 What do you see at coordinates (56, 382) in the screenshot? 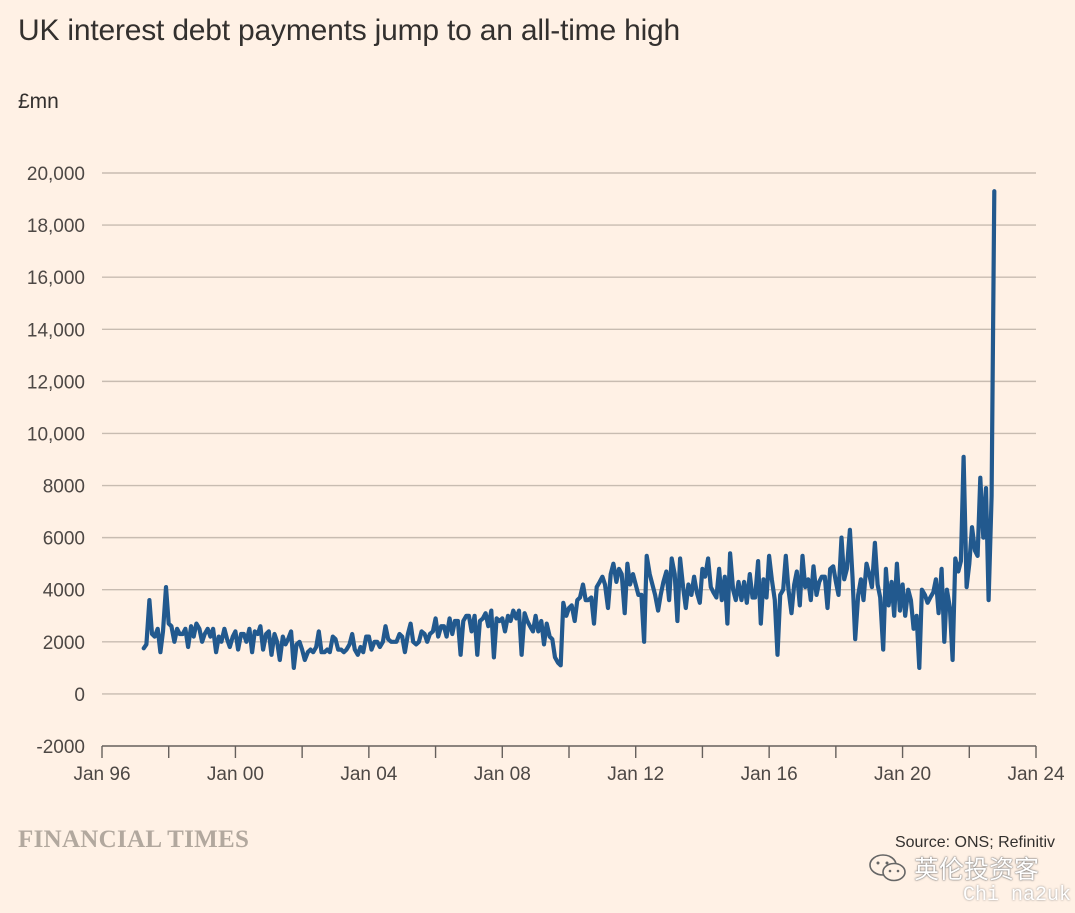
I see `y-tick-label-4: 12,000` at bounding box center [56, 382].